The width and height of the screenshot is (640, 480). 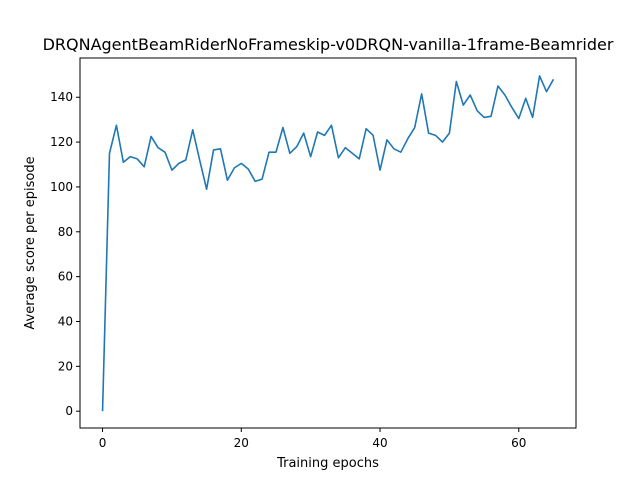 What do you see at coordinates (61, 142) in the screenshot?
I see `y-tick-label: 120` at bounding box center [61, 142].